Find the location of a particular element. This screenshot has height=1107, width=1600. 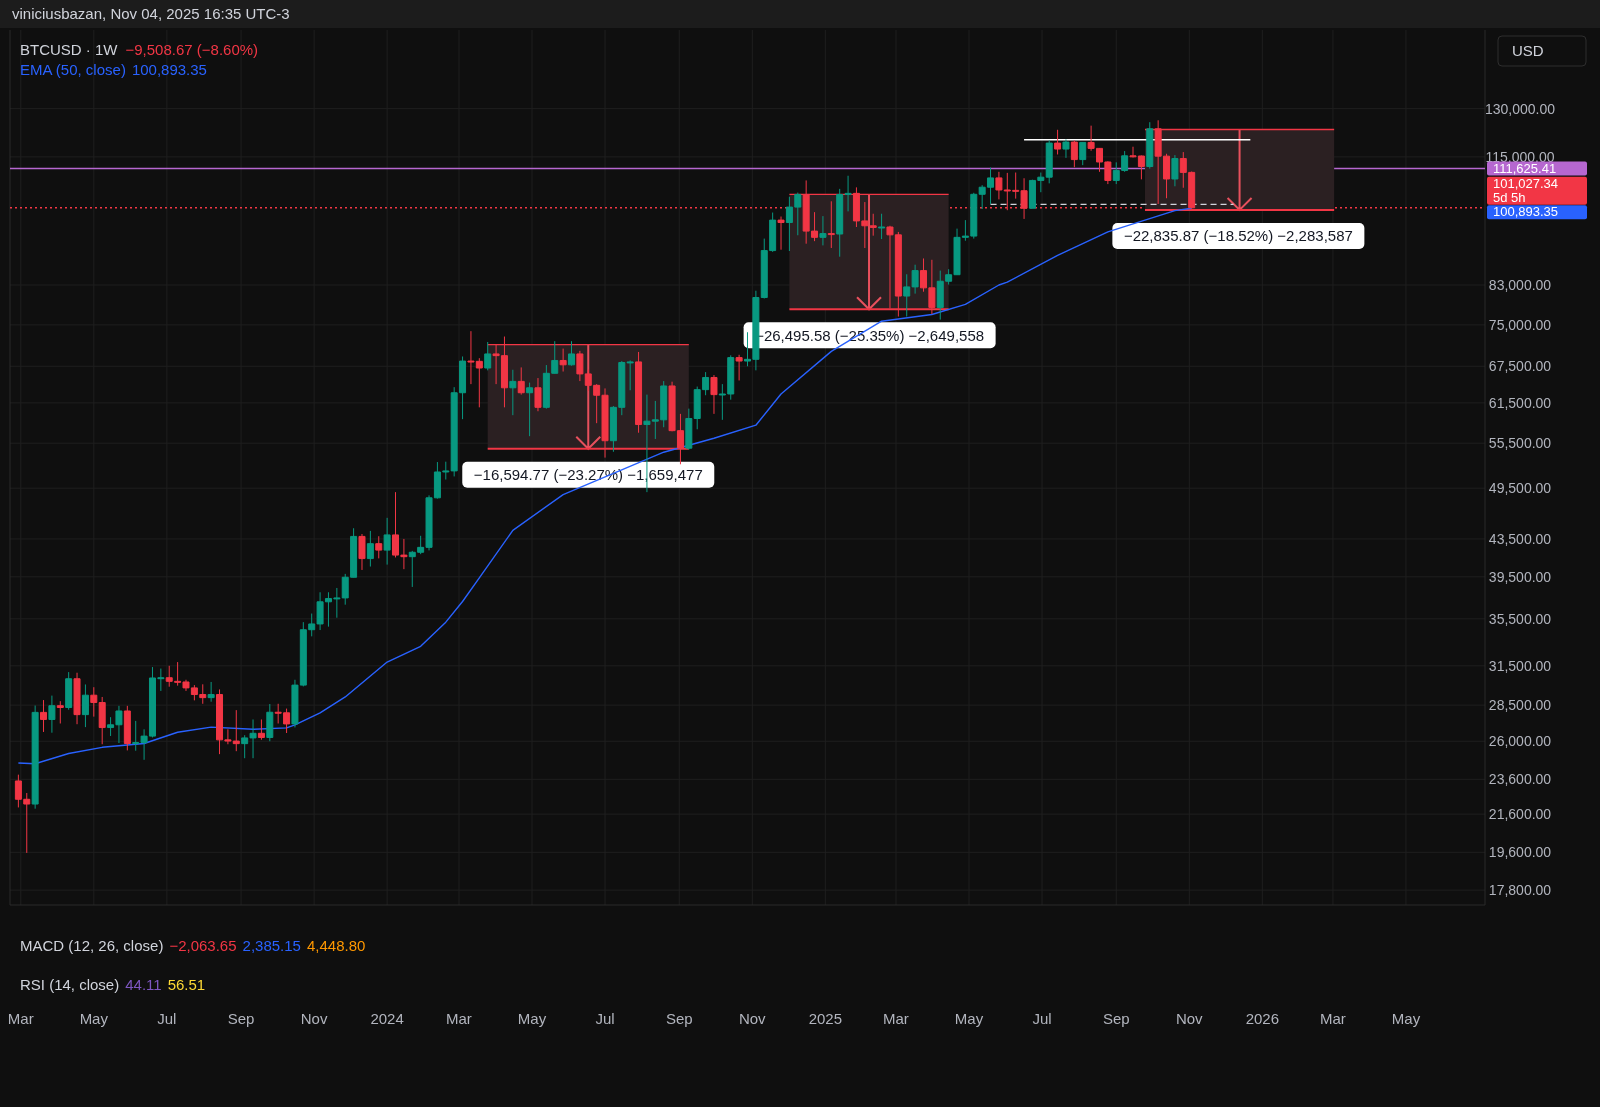

y-tick-label: 55,500.00 is located at coordinates (1520, 443).